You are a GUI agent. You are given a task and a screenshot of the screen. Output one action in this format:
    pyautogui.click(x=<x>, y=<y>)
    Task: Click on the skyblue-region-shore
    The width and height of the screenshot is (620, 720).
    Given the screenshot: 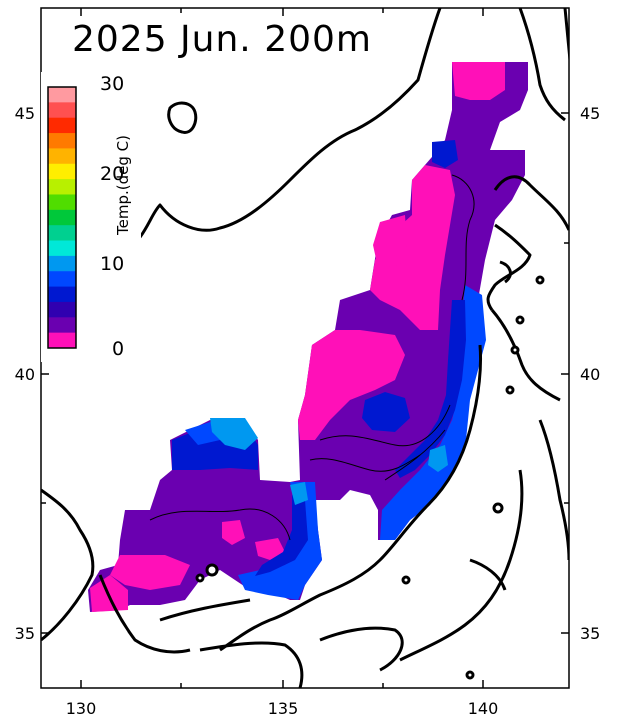 What is the action you would take?
    pyautogui.click(x=299, y=493)
    